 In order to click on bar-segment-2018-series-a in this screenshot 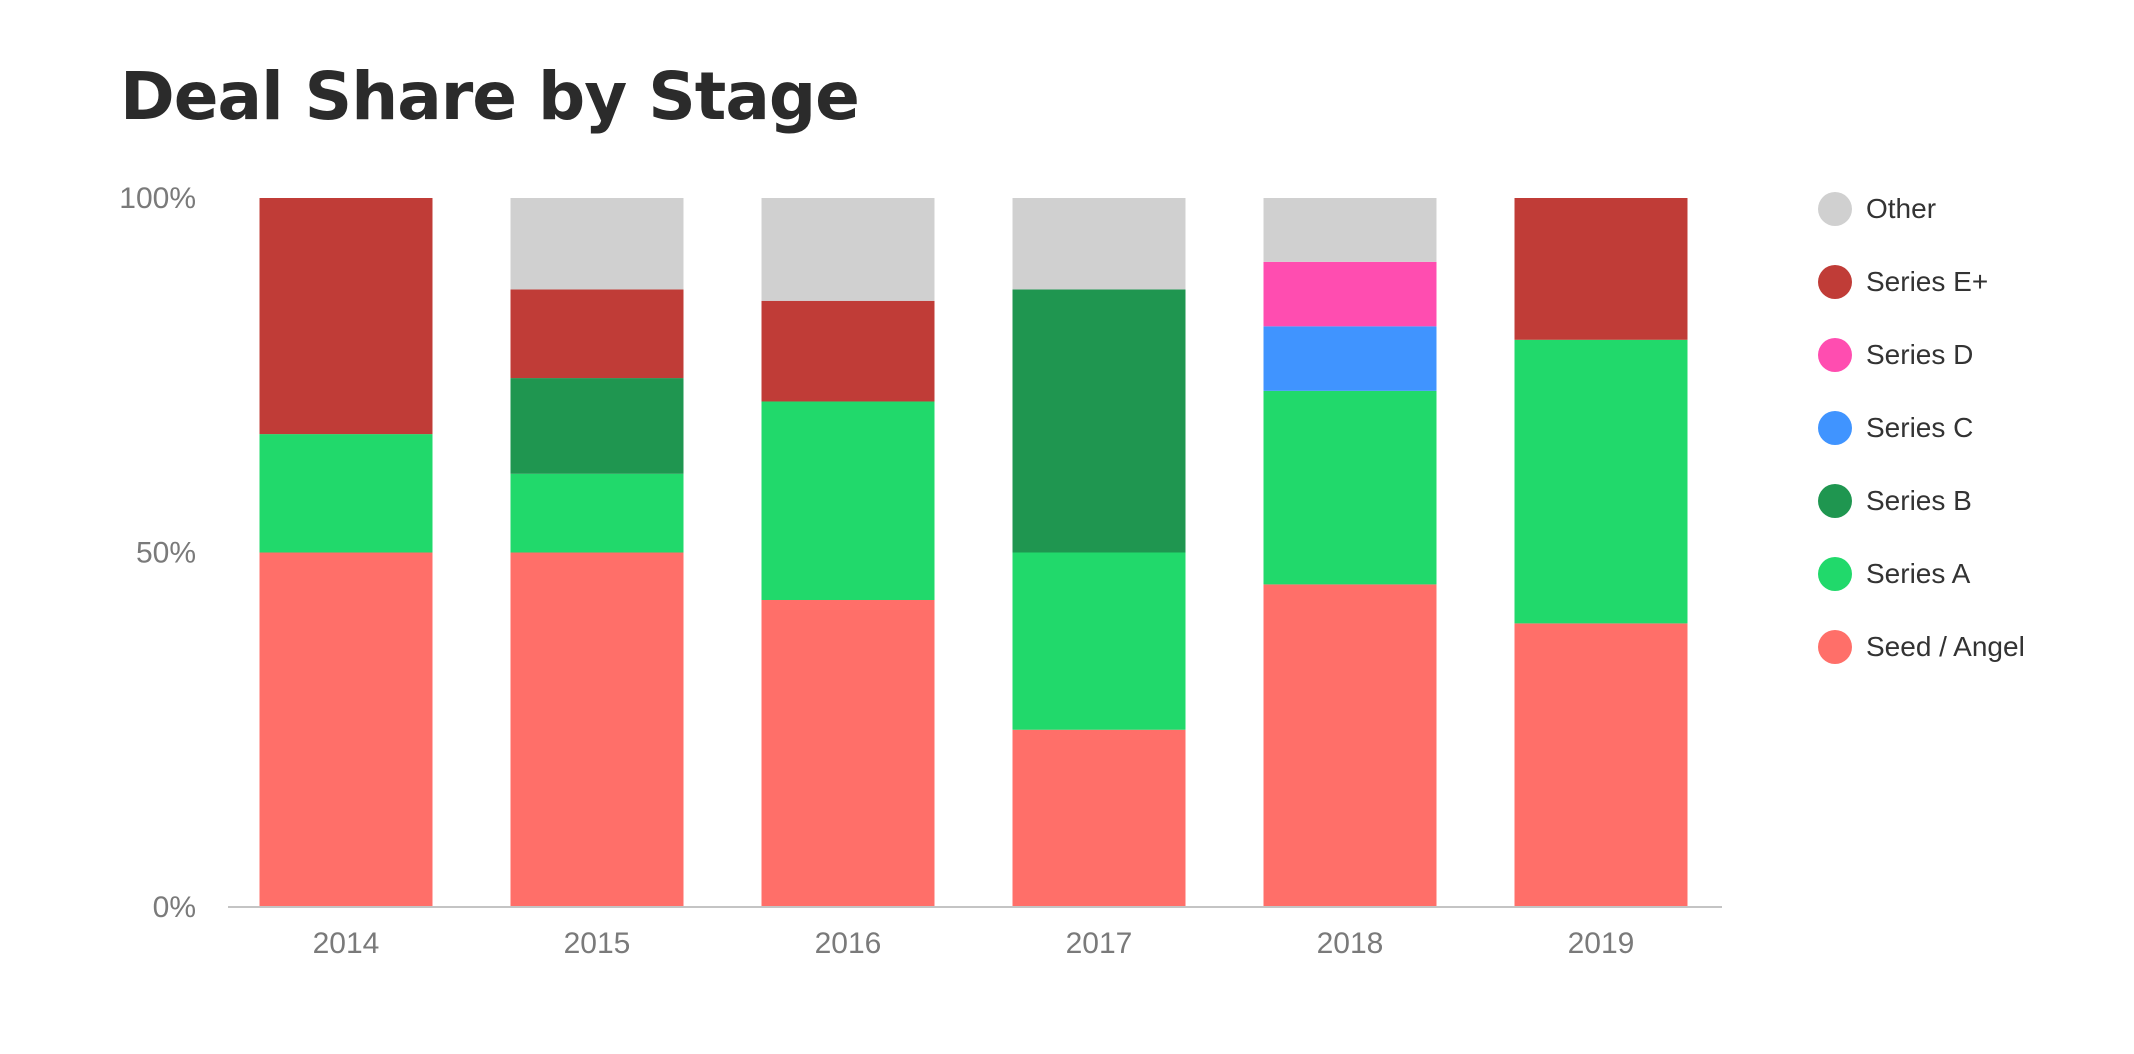, I will do `click(1350, 487)`.